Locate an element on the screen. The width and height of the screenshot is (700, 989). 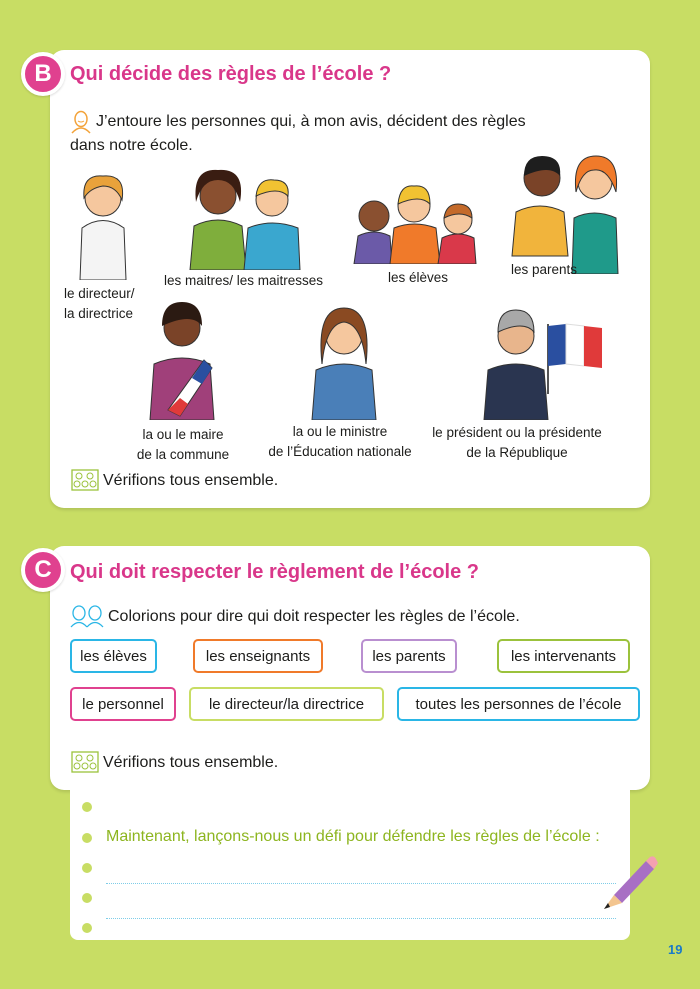
section-b-instruction-2: dans notre école. is located at coordinates (131, 145).